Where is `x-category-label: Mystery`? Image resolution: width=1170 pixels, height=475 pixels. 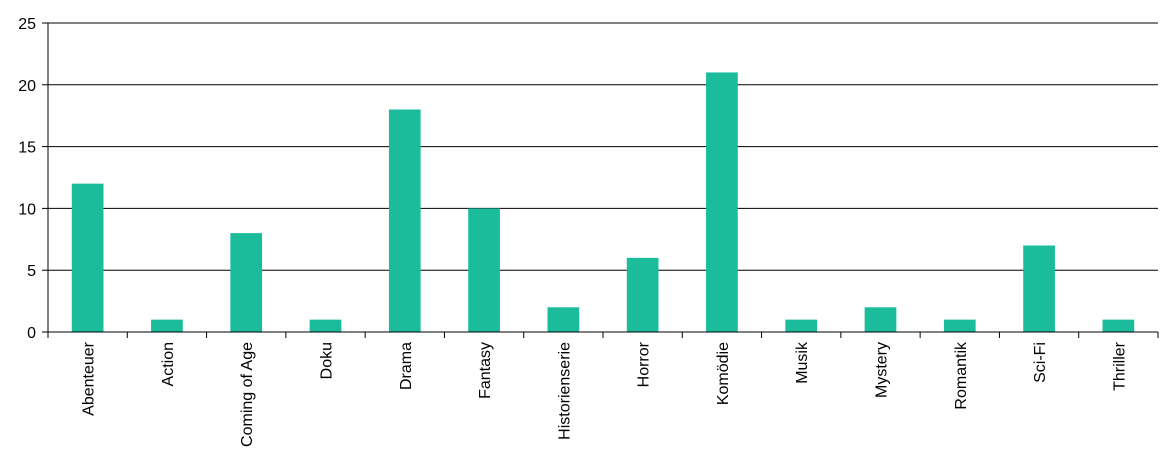 x-category-label: Mystery is located at coordinates (882, 370).